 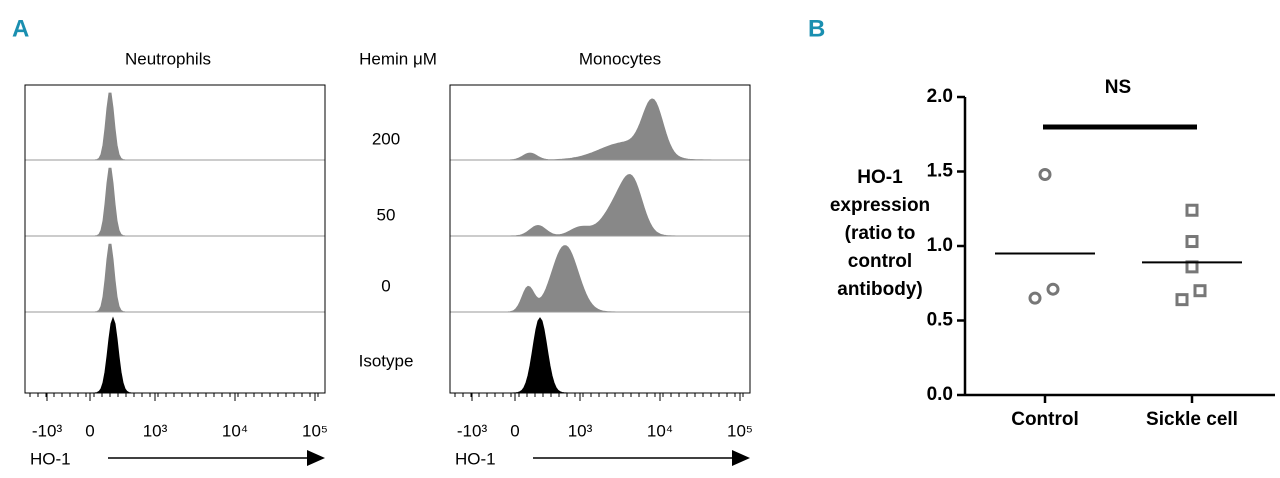 I want to click on panel-label: A, so click(x=20, y=28).